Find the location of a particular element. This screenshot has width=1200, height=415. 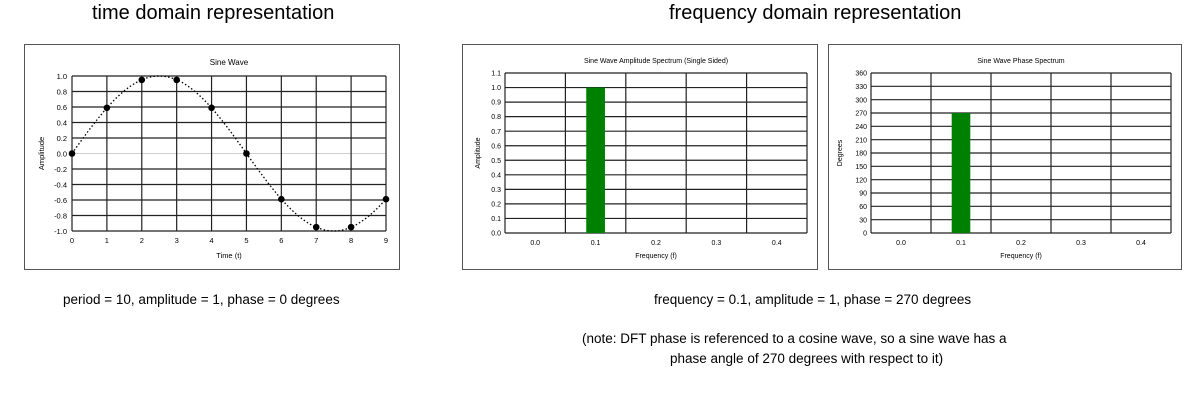

sine-curve is located at coordinates (229, 153).